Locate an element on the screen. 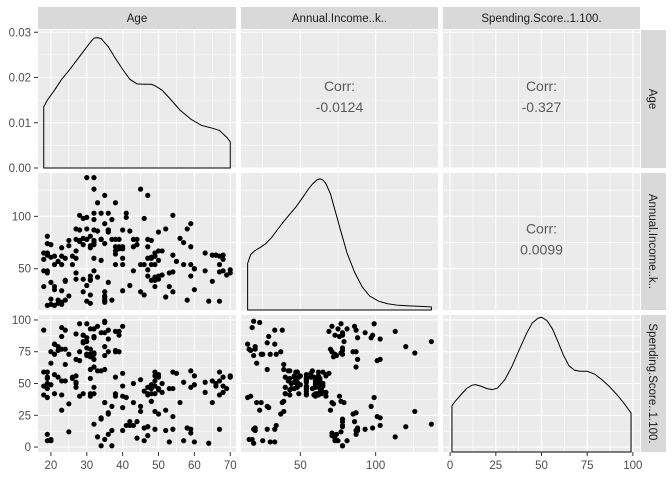  x-tick-label-col1-0: 50 is located at coordinates (300, 466).